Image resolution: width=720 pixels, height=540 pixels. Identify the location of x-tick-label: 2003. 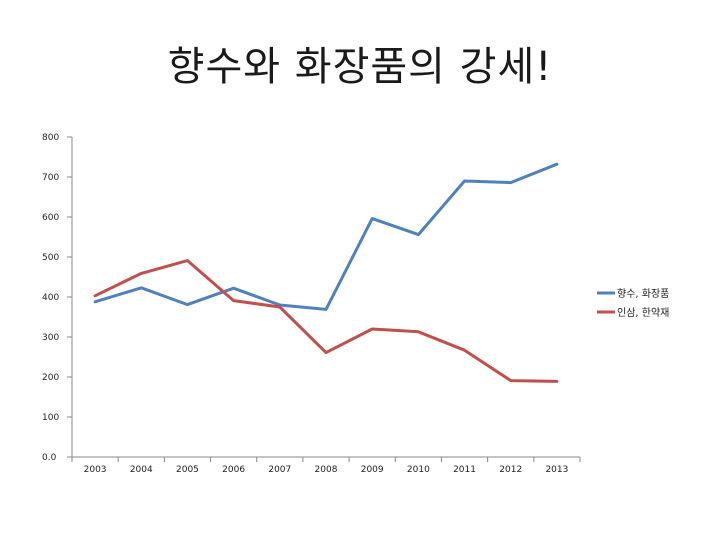
(95, 470).